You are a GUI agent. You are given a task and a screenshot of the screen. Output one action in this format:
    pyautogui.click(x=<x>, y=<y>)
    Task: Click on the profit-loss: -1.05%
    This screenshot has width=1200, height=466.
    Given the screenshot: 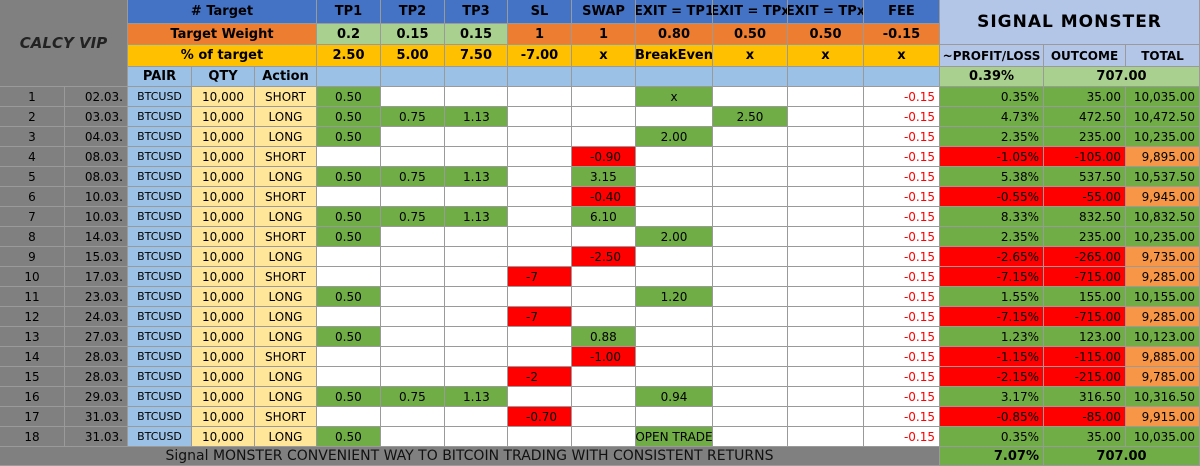 What is the action you would take?
    pyautogui.click(x=992, y=157)
    